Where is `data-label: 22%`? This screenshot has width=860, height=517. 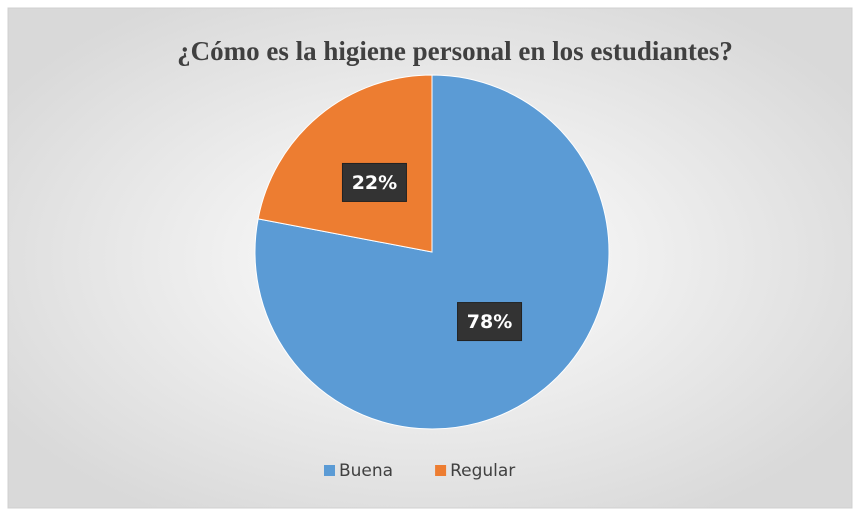
data-label: 22% is located at coordinates (374, 183).